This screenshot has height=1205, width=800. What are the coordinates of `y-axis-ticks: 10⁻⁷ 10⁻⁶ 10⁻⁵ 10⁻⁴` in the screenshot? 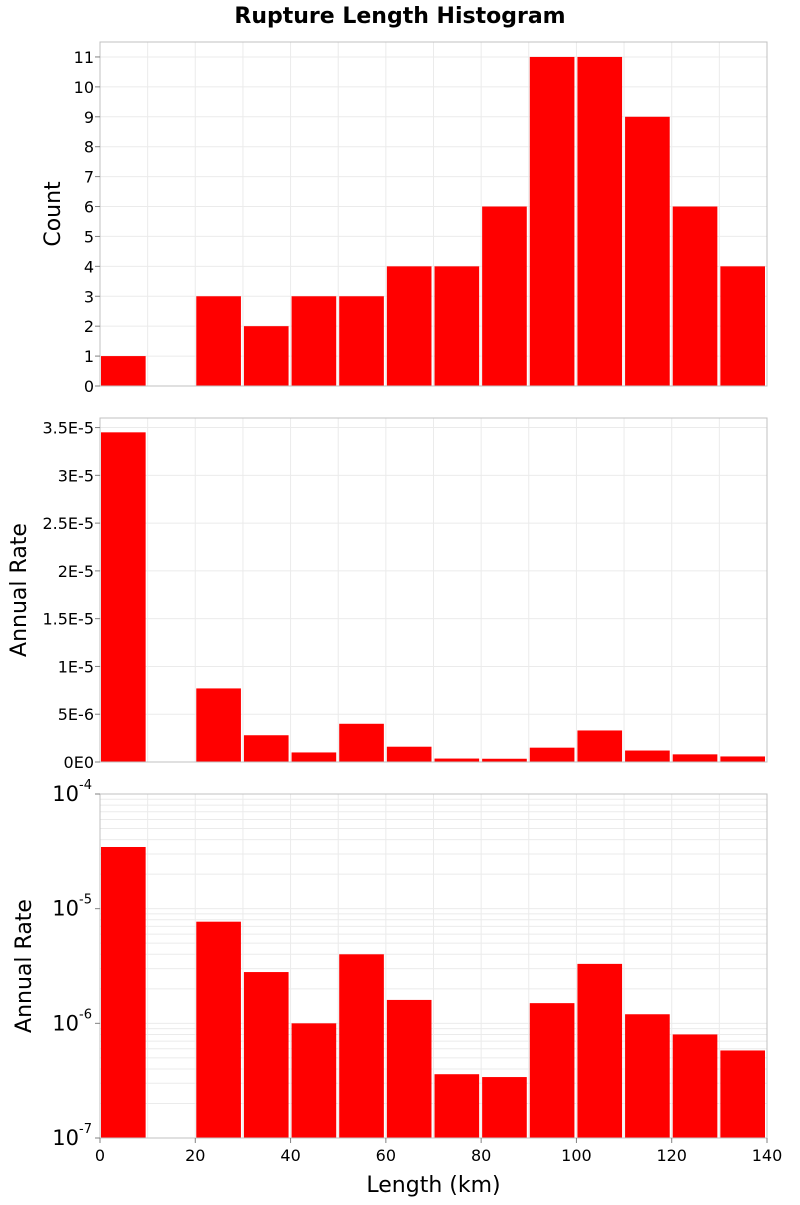 It's located at (76, 964).